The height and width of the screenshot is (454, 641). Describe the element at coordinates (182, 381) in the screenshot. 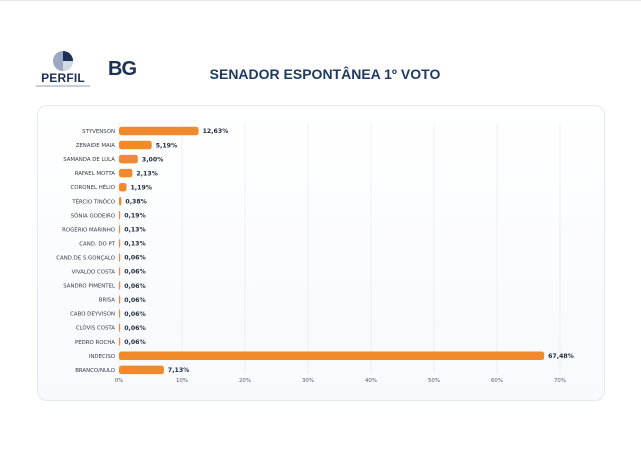

I see `x-tick-label: 10%` at that location.